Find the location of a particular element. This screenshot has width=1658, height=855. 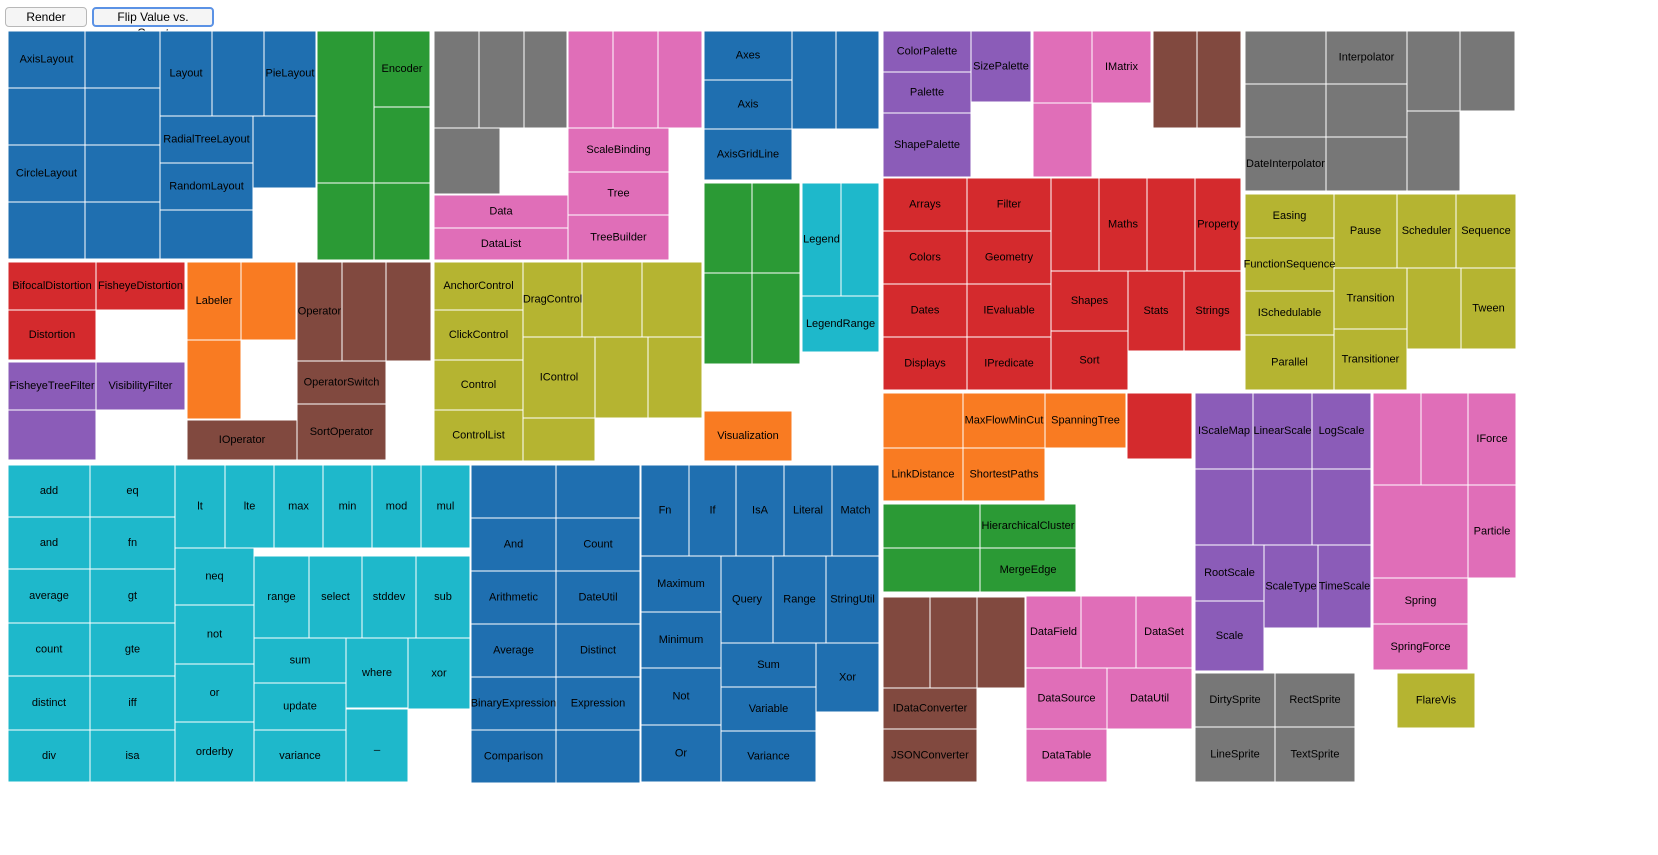

treemap-cell-circle-layout: CircleLayout is located at coordinates (46, 173).